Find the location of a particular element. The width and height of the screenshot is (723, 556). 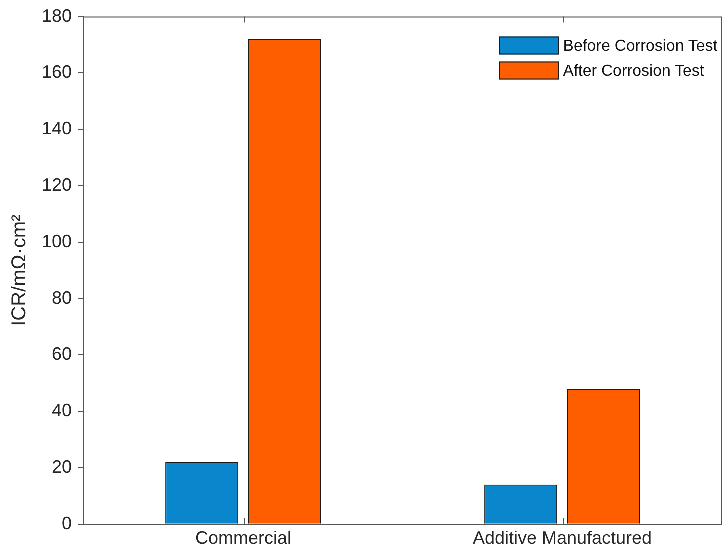

y-tick-label: 20 is located at coordinates (62, 466).